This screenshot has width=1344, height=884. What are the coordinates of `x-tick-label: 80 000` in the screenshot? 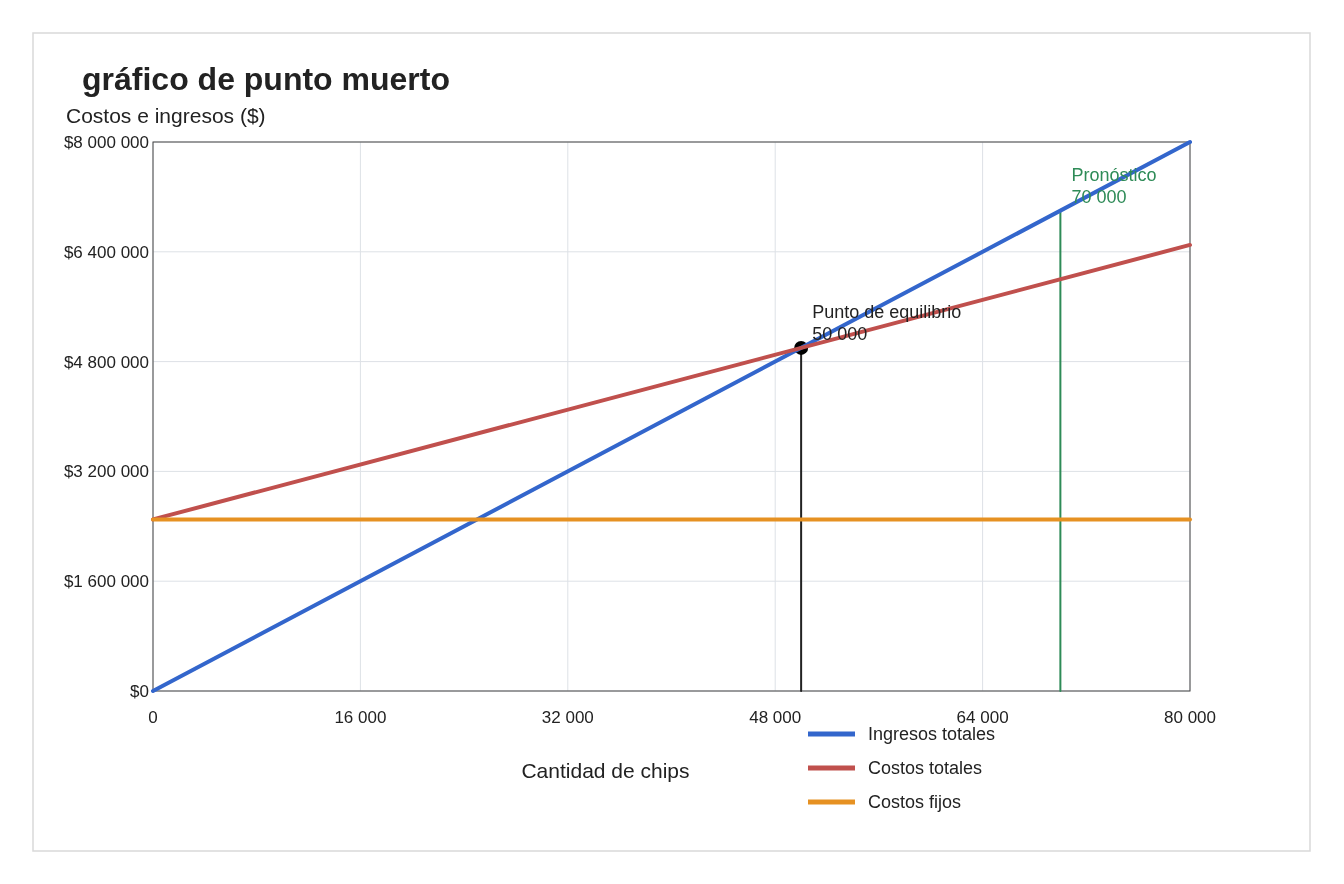 It's located at (1190, 717).